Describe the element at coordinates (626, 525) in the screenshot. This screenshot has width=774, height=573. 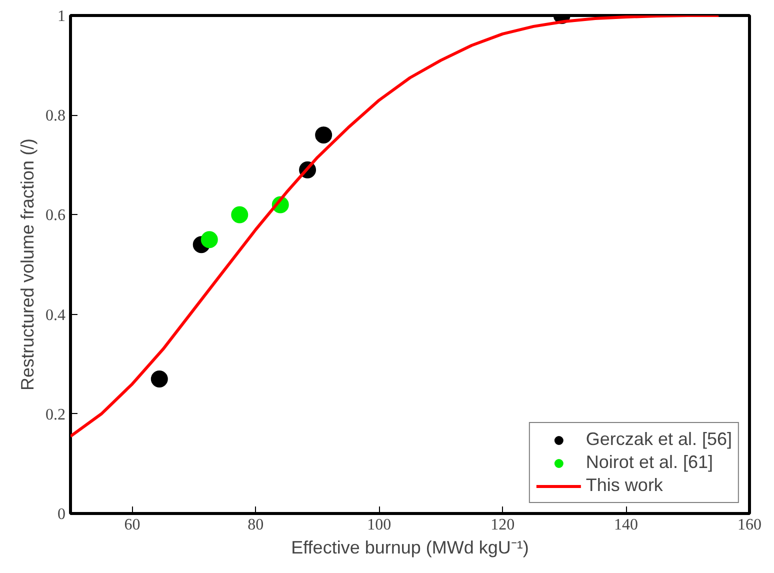
I see `x-tick-label: 140` at that location.